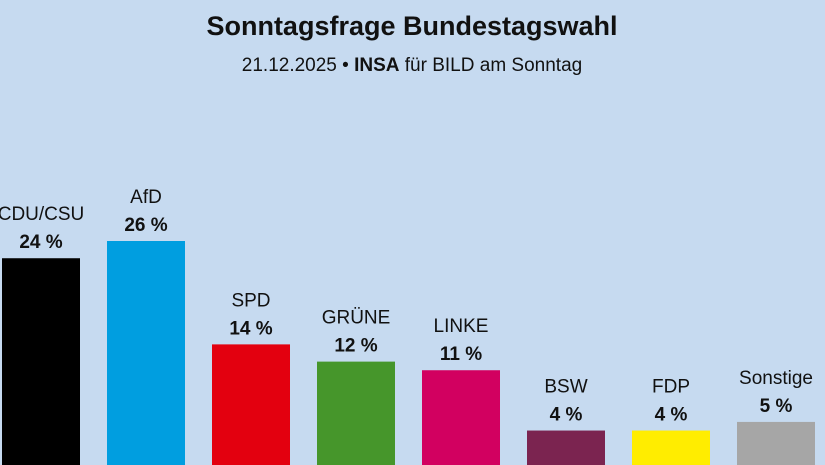 Image resolution: width=825 pixels, height=465 pixels. What do you see at coordinates (250, 328) in the screenshot?
I see `value-label: 14 %` at bounding box center [250, 328].